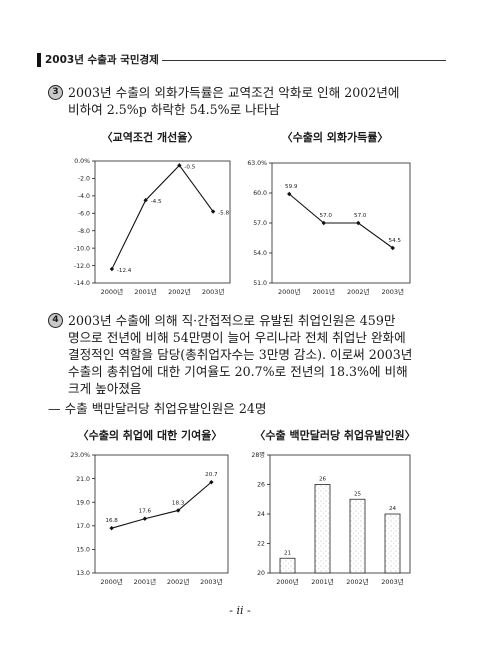 The image size is (480, 657). I want to click on data-label: 17.6, so click(145, 512).